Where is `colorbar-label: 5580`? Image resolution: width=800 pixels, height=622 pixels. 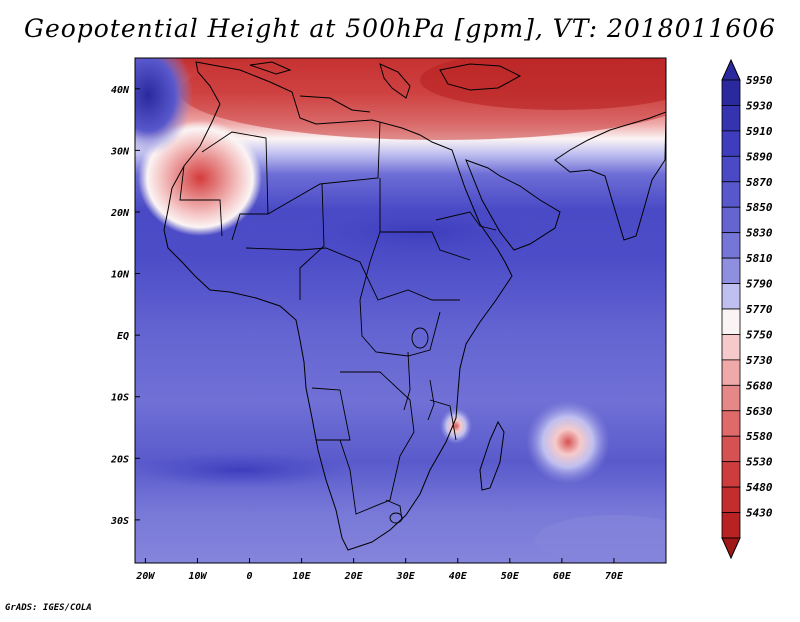 colorbar-label: 5580 is located at coordinates (759, 436).